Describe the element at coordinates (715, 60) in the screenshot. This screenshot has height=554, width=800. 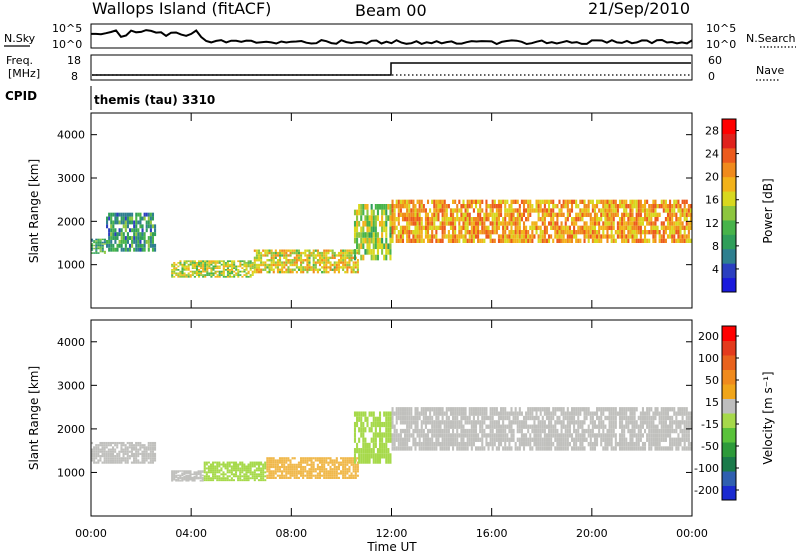
I see `nave-tick-top: 60` at that location.